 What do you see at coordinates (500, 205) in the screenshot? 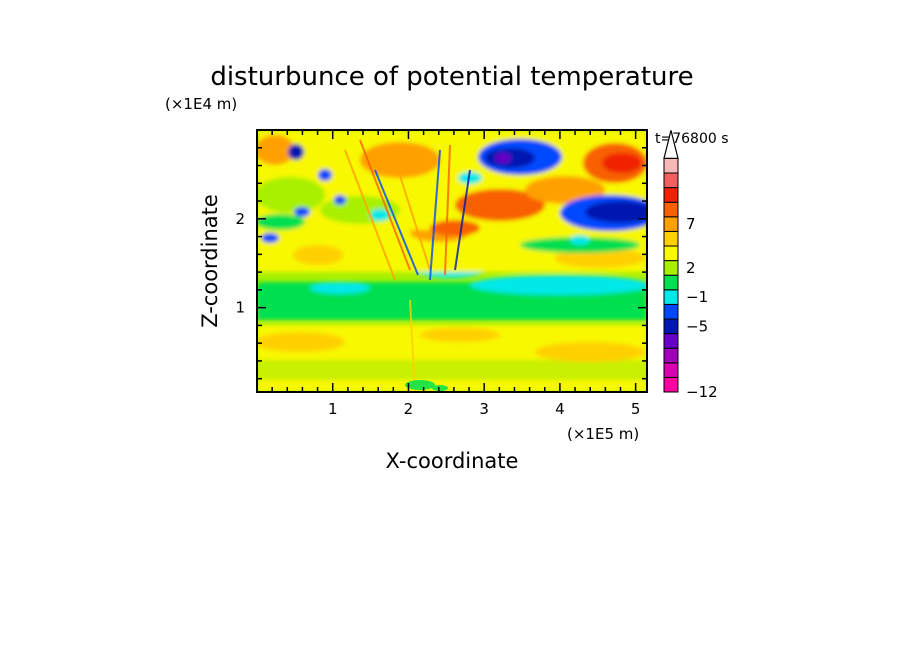
I see `region-upper-warm-center` at bounding box center [500, 205].